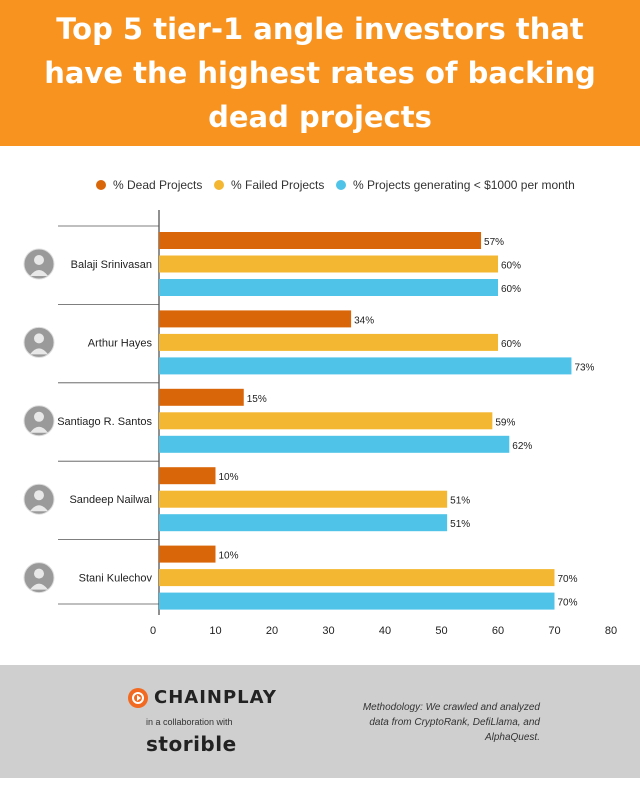 The height and width of the screenshot is (800, 640). I want to click on legend-label-dead: % Dead Projects, so click(158, 185).